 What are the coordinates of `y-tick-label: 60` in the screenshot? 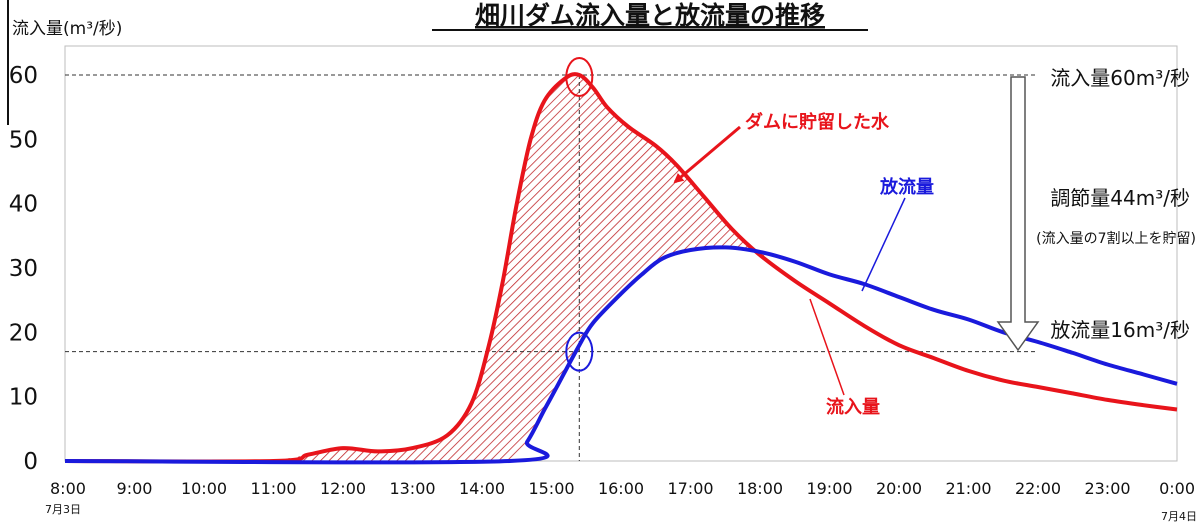 It's located at (23, 76).